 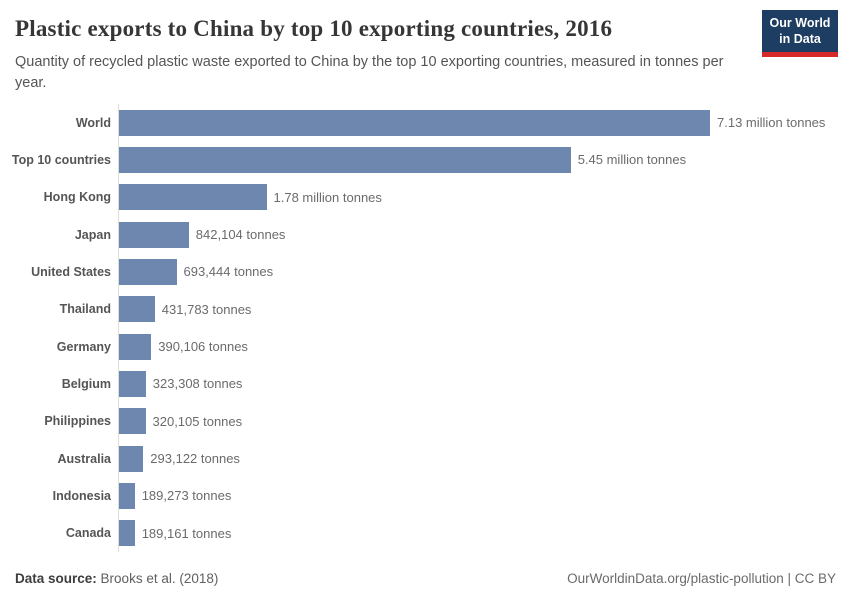 What do you see at coordinates (197, 384) in the screenshot?
I see `value-label: 323,308 tonnes` at bounding box center [197, 384].